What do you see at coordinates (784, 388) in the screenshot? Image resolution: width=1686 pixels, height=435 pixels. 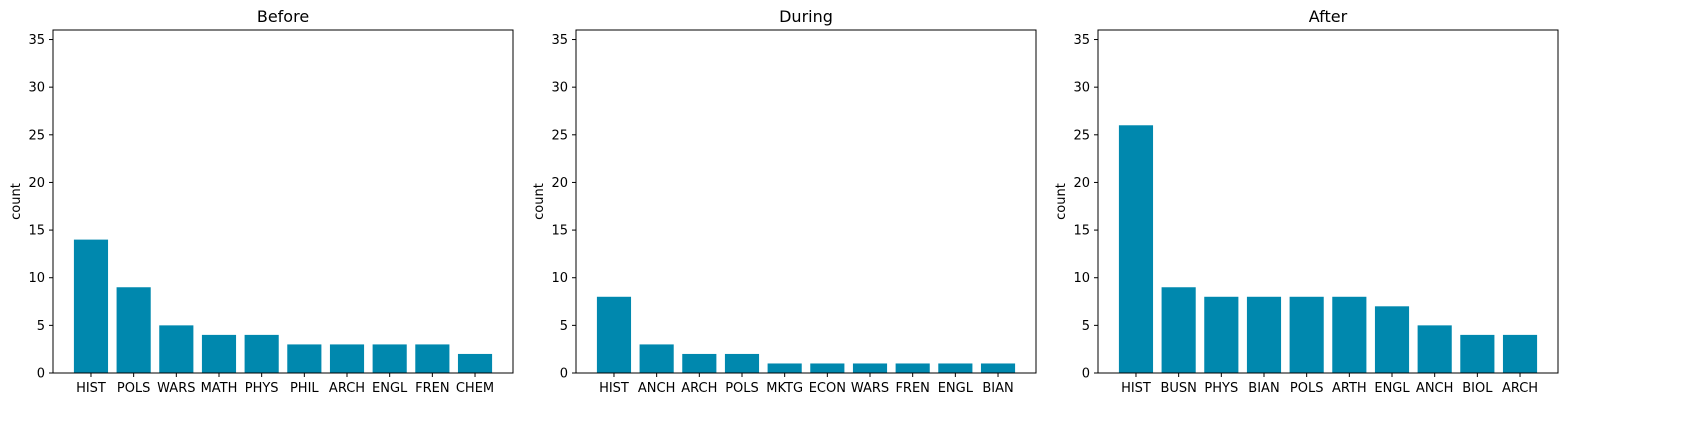 I see `x-tick-label: MKTG` at bounding box center [784, 388].